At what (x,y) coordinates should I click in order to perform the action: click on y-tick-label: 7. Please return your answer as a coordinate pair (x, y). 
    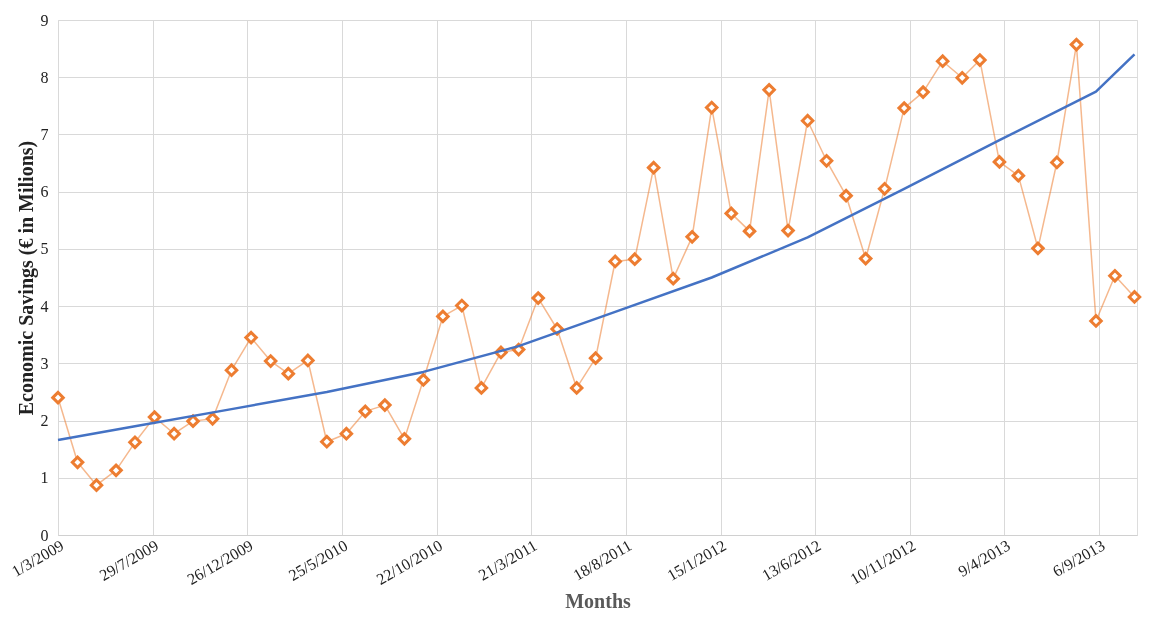
    Looking at the image, I should click on (44, 134).